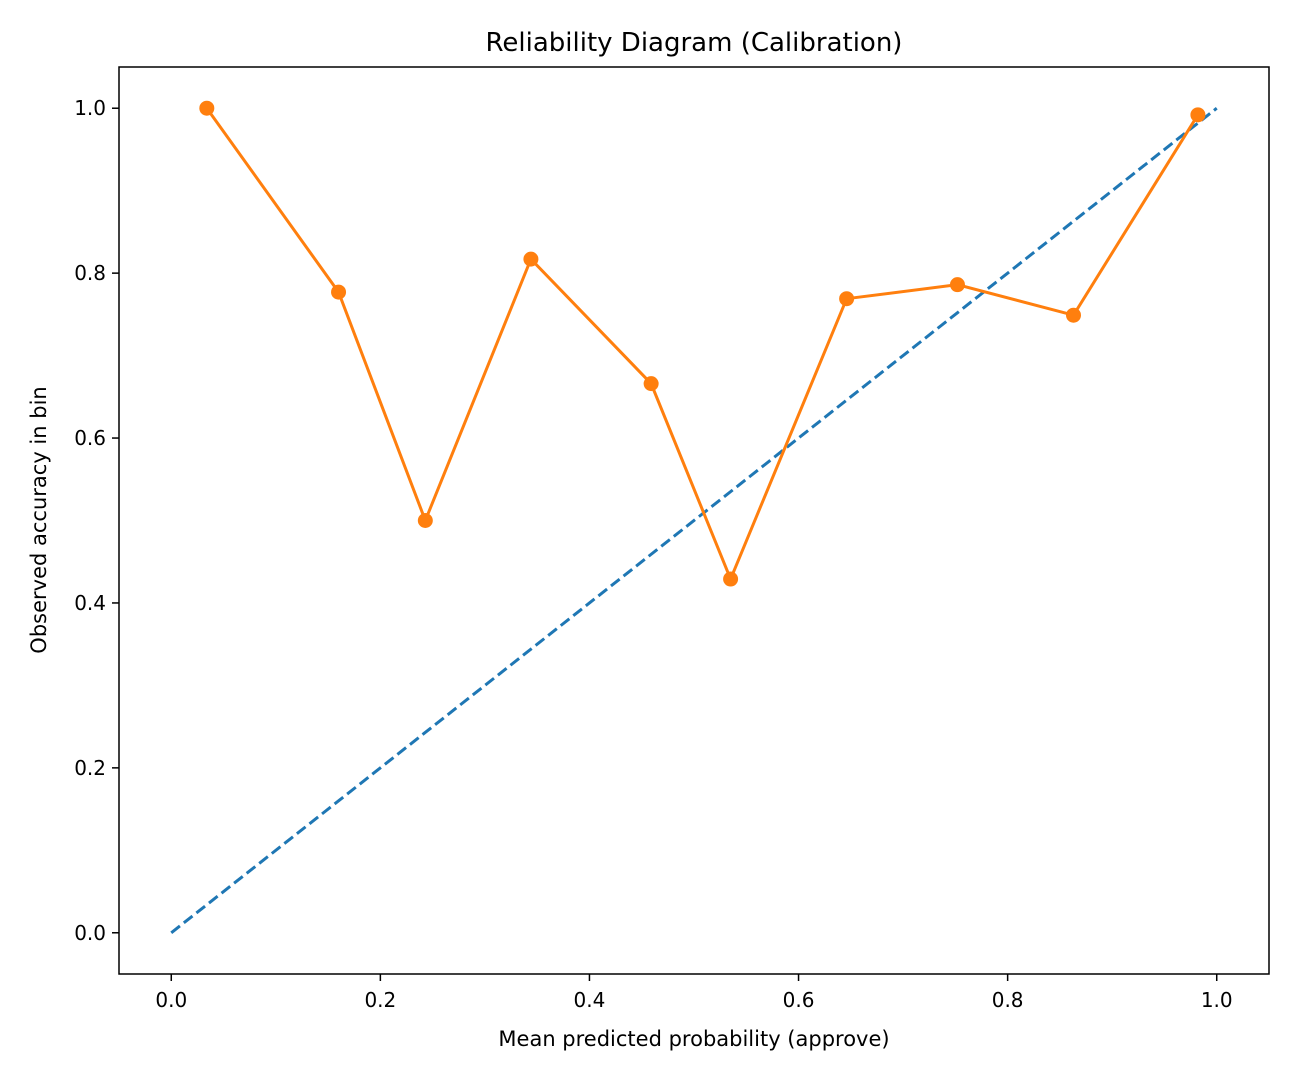 The height and width of the screenshot is (1080, 1296). What do you see at coordinates (590, 1000) in the screenshot?
I see `x-tick-label: 0.4` at bounding box center [590, 1000].